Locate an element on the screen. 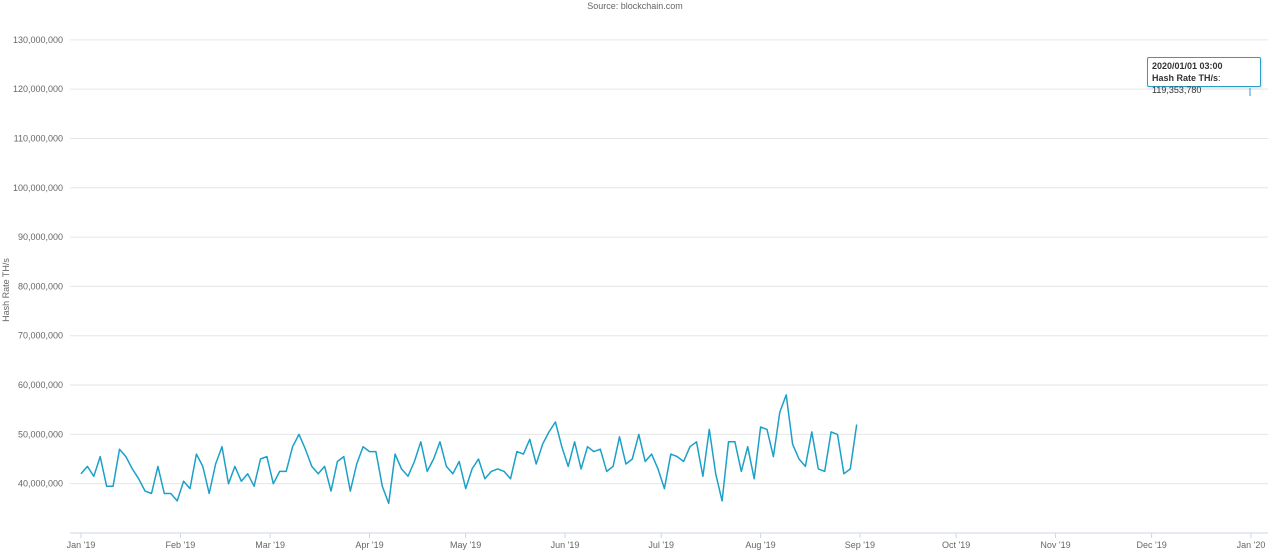  series-line is located at coordinates (469, 449).